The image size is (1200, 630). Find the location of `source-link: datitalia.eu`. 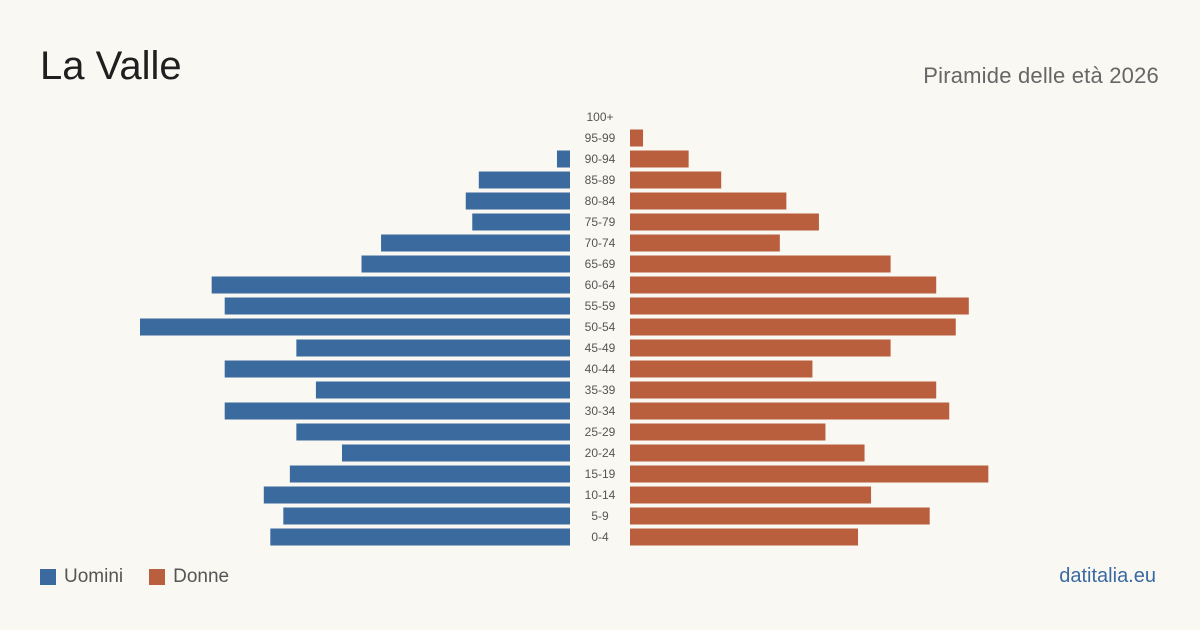

source-link: datitalia.eu is located at coordinates (1107, 576).